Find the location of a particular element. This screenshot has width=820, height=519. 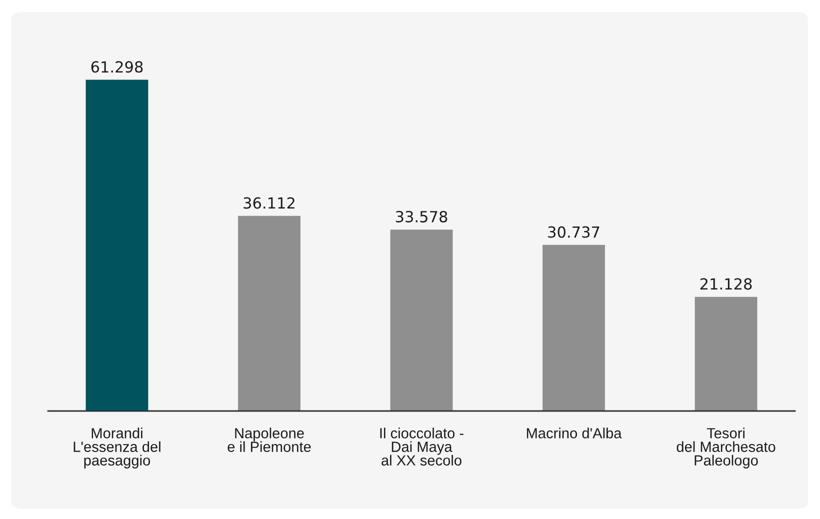

x-tick-label: Napoleone e il Piemonte is located at coordinates (269, 440).